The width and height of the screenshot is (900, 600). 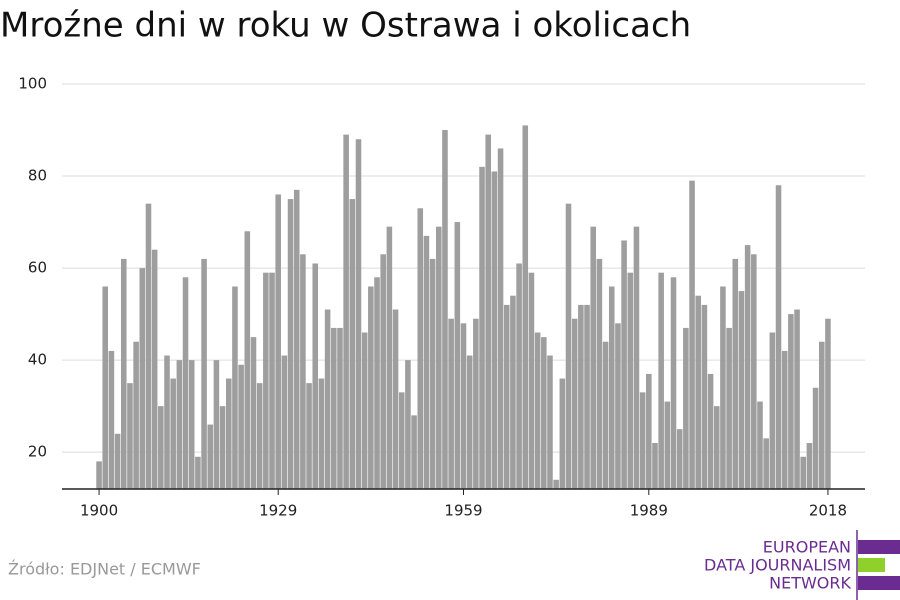 What do you see at coordinates (810, 583) in the screenshot?
I see `logo-text: NETWORK` at bounding box center [810, 583].